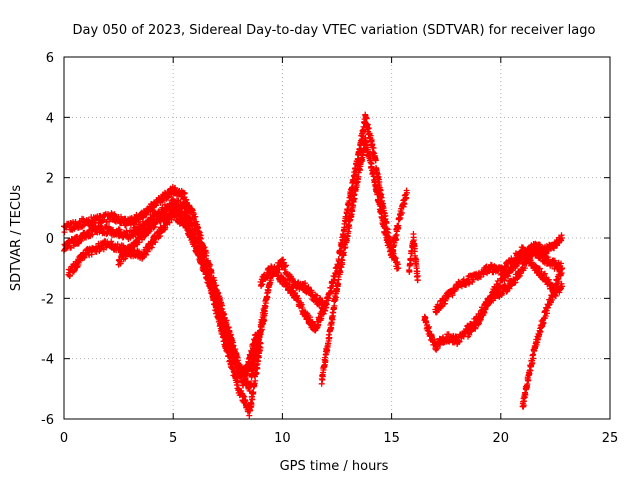 Image resolution: width=640 pixels, height=480 pixels. Describe the element at coordinates (610, 438) in the screenshot. I see `x-tick-label: 25` at that location.